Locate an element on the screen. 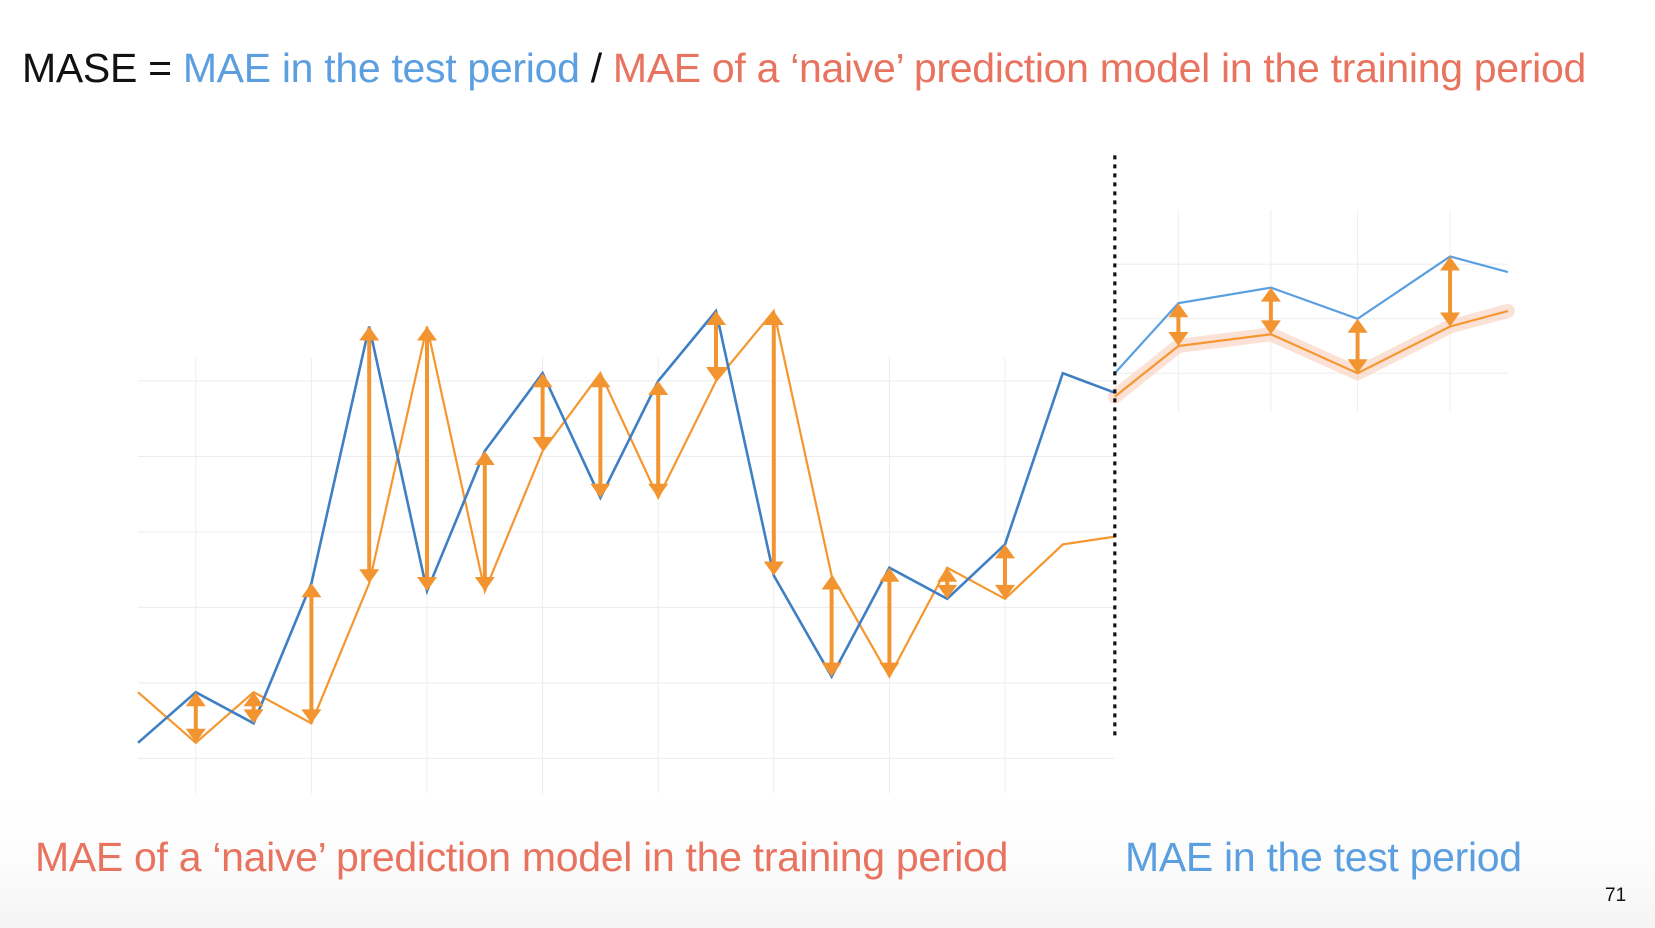 The image size is (1655, 928). test-actual-series-line is located at coordinates (1311, 314).